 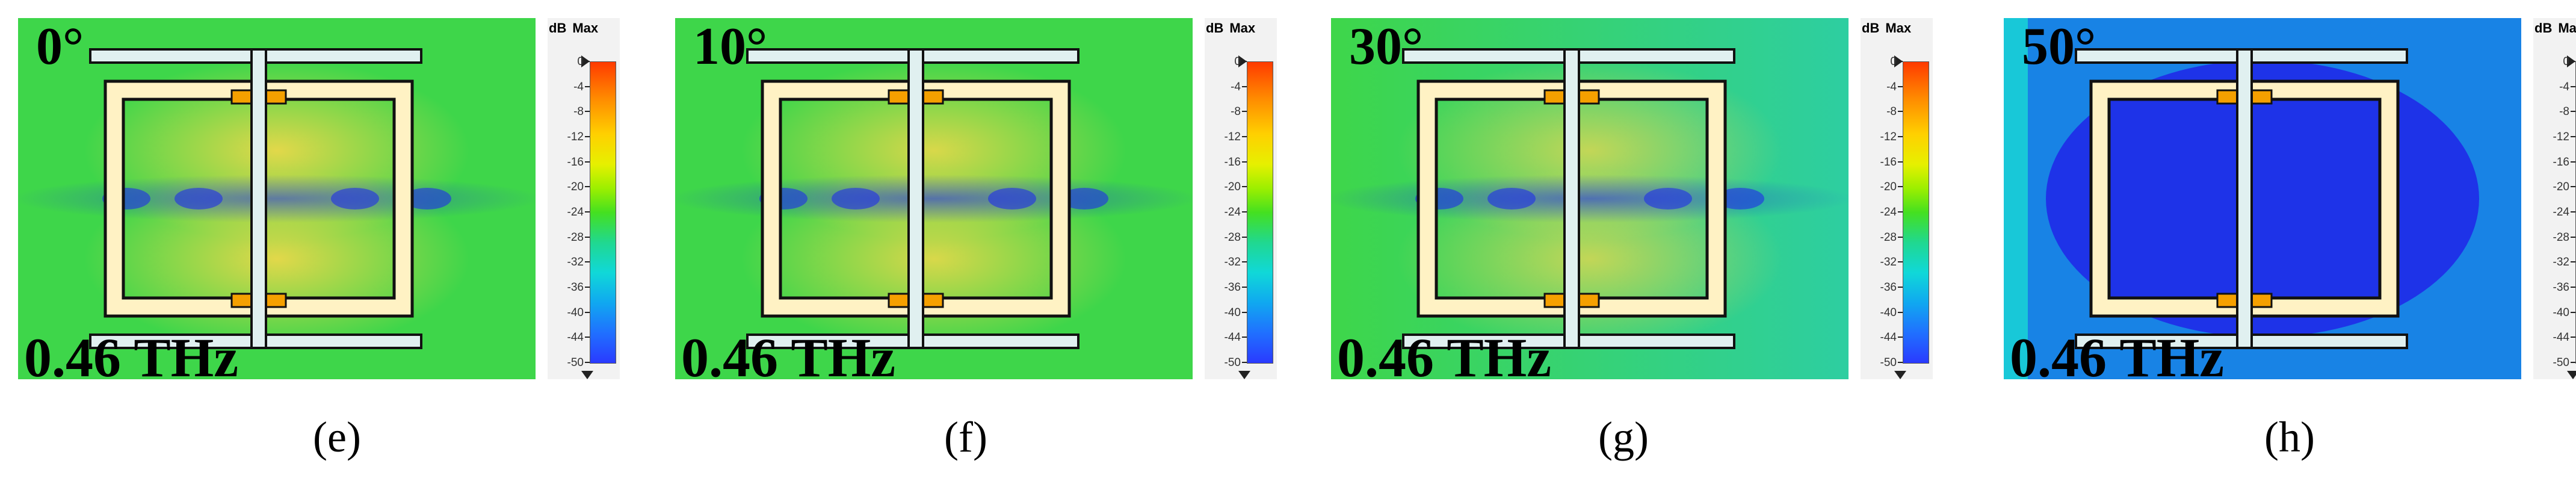 What do you see at coordinates (60, 46) in the screenshot?
I see `incidence-angle-label: 0°` at bounding box center [60, 46].